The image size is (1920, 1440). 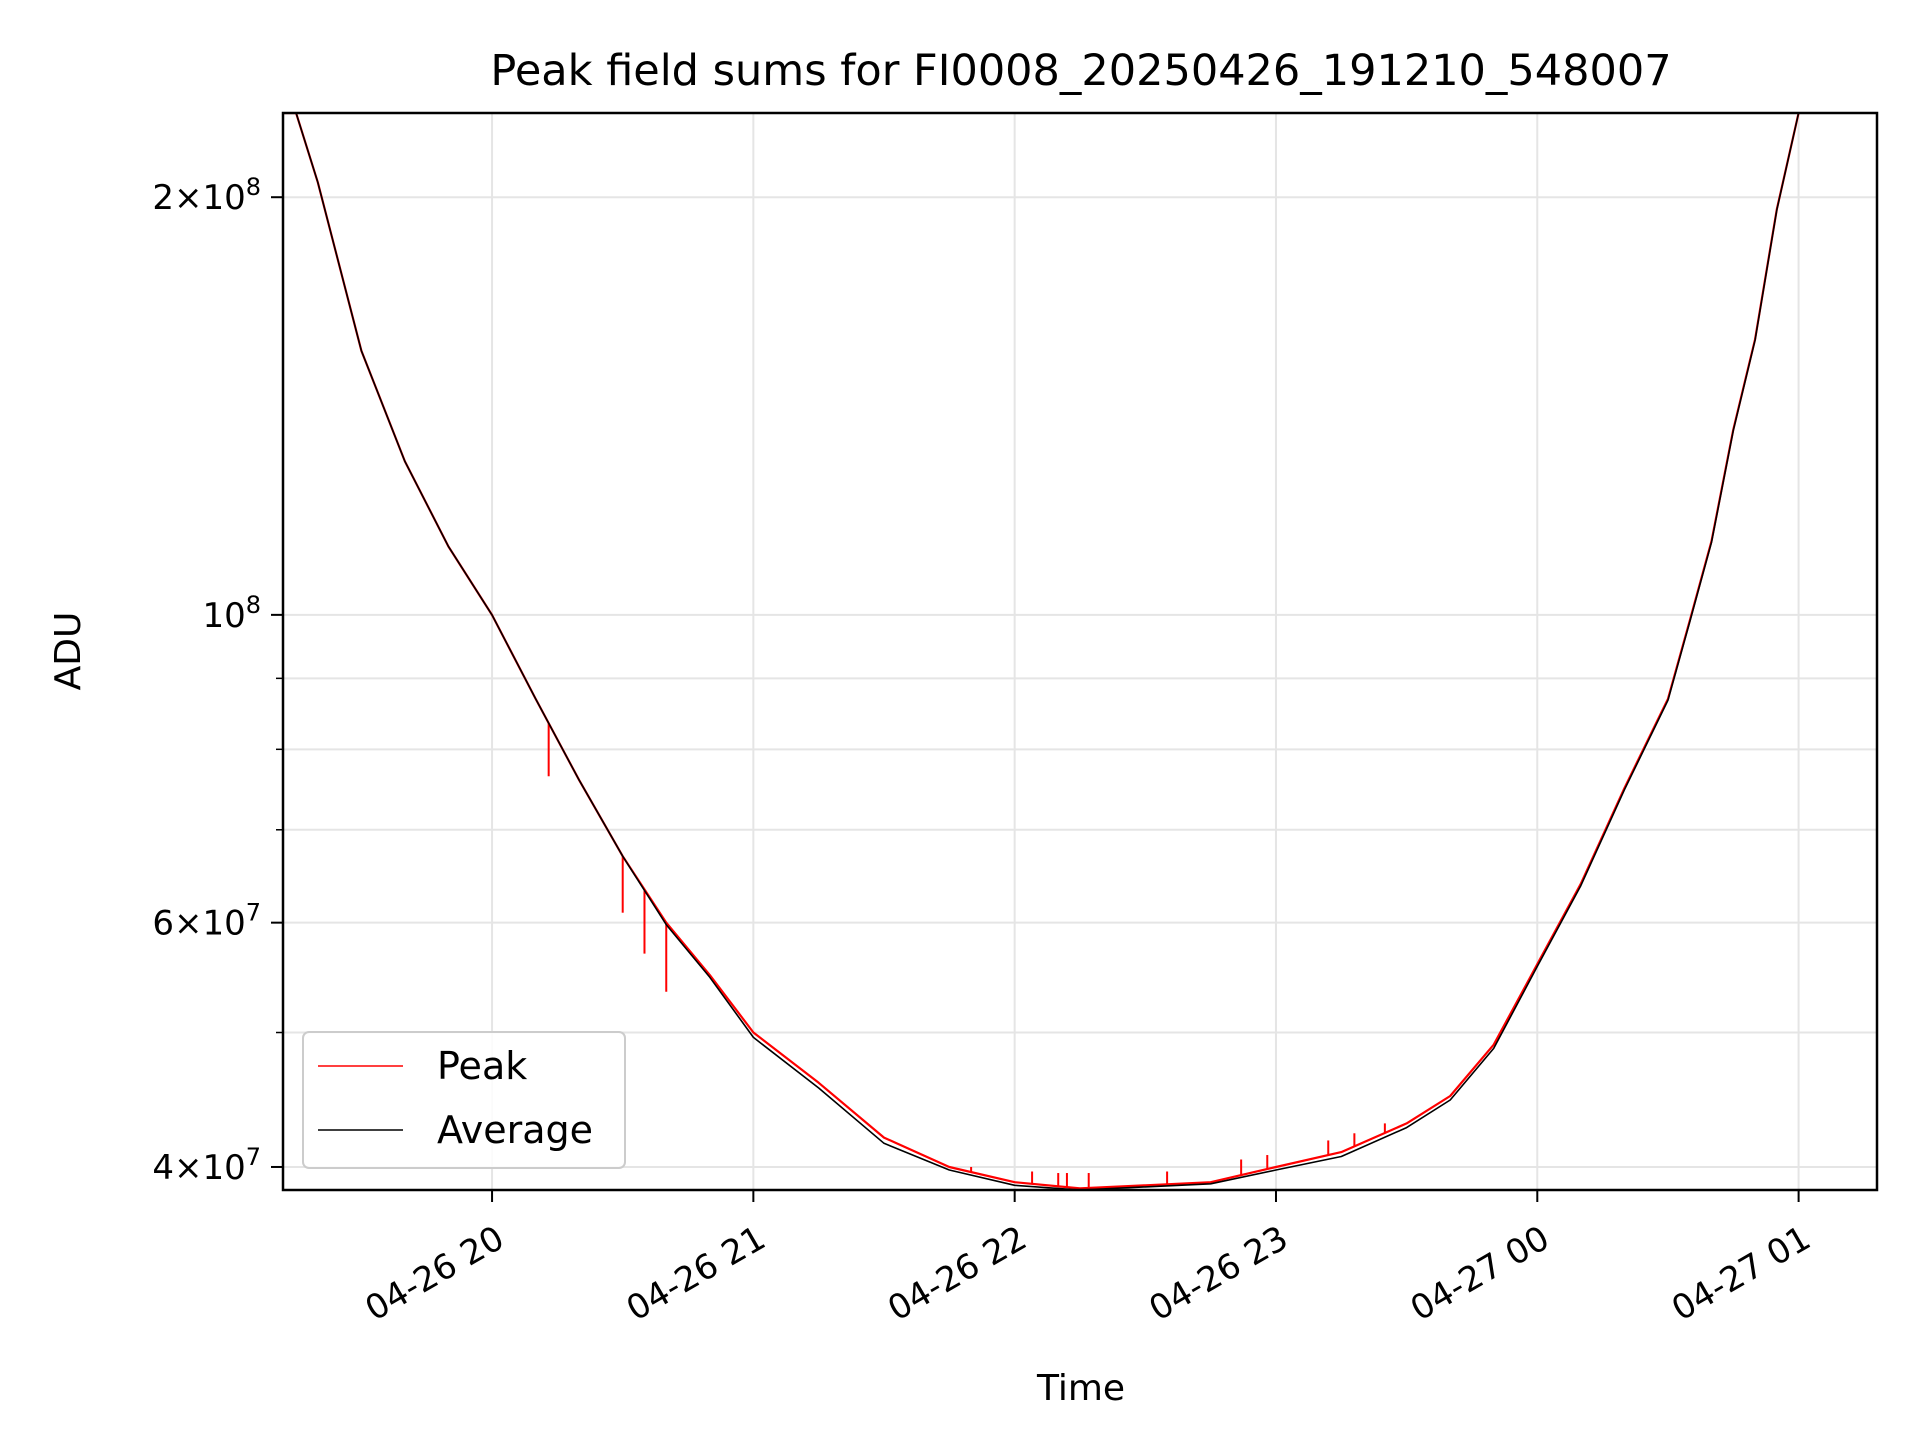 What do you see at coordinates (1080, 1388) in the screenshot?
I see `x-axis-label: Time` at bounding box center [1080, 1388].